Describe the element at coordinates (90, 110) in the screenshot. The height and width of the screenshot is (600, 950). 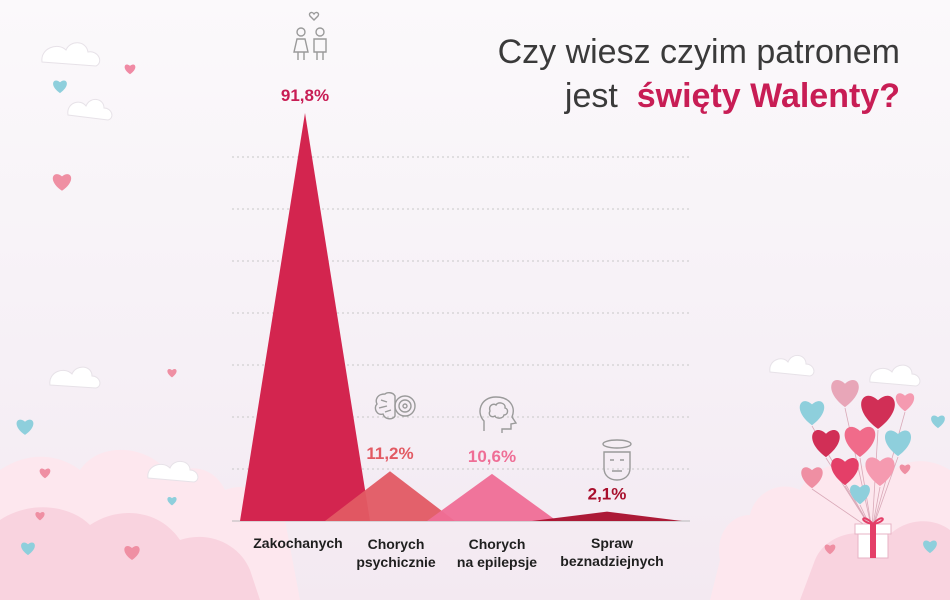
I see `cloud-left-mid` at that location.